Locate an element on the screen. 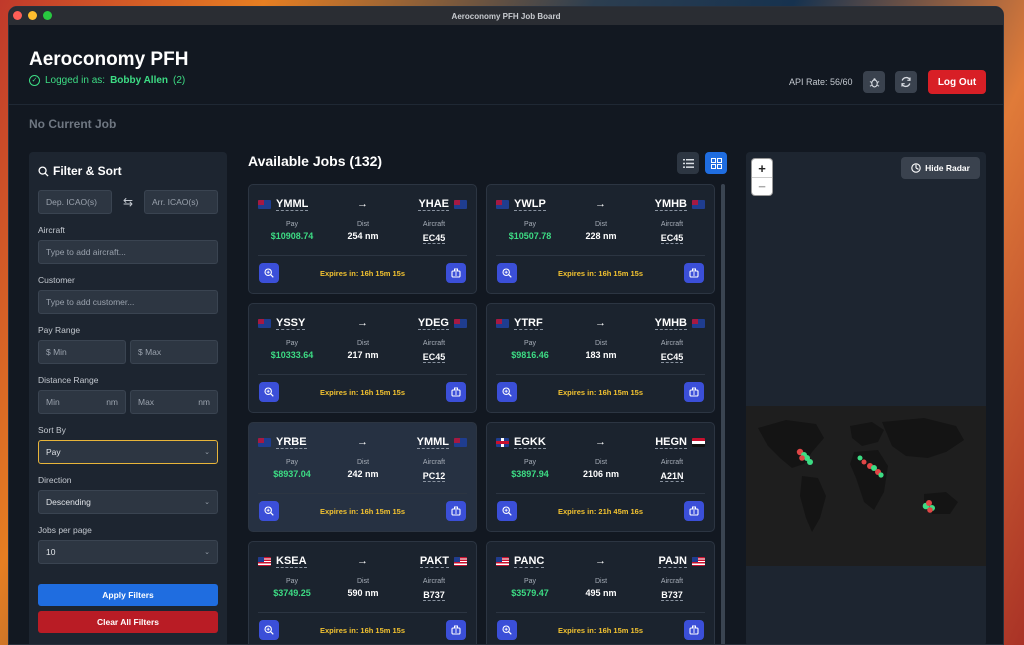  job-stats: Pay $3749.25 Dist 590 nm Aircraft B737 is located at coordinates (362, 590).